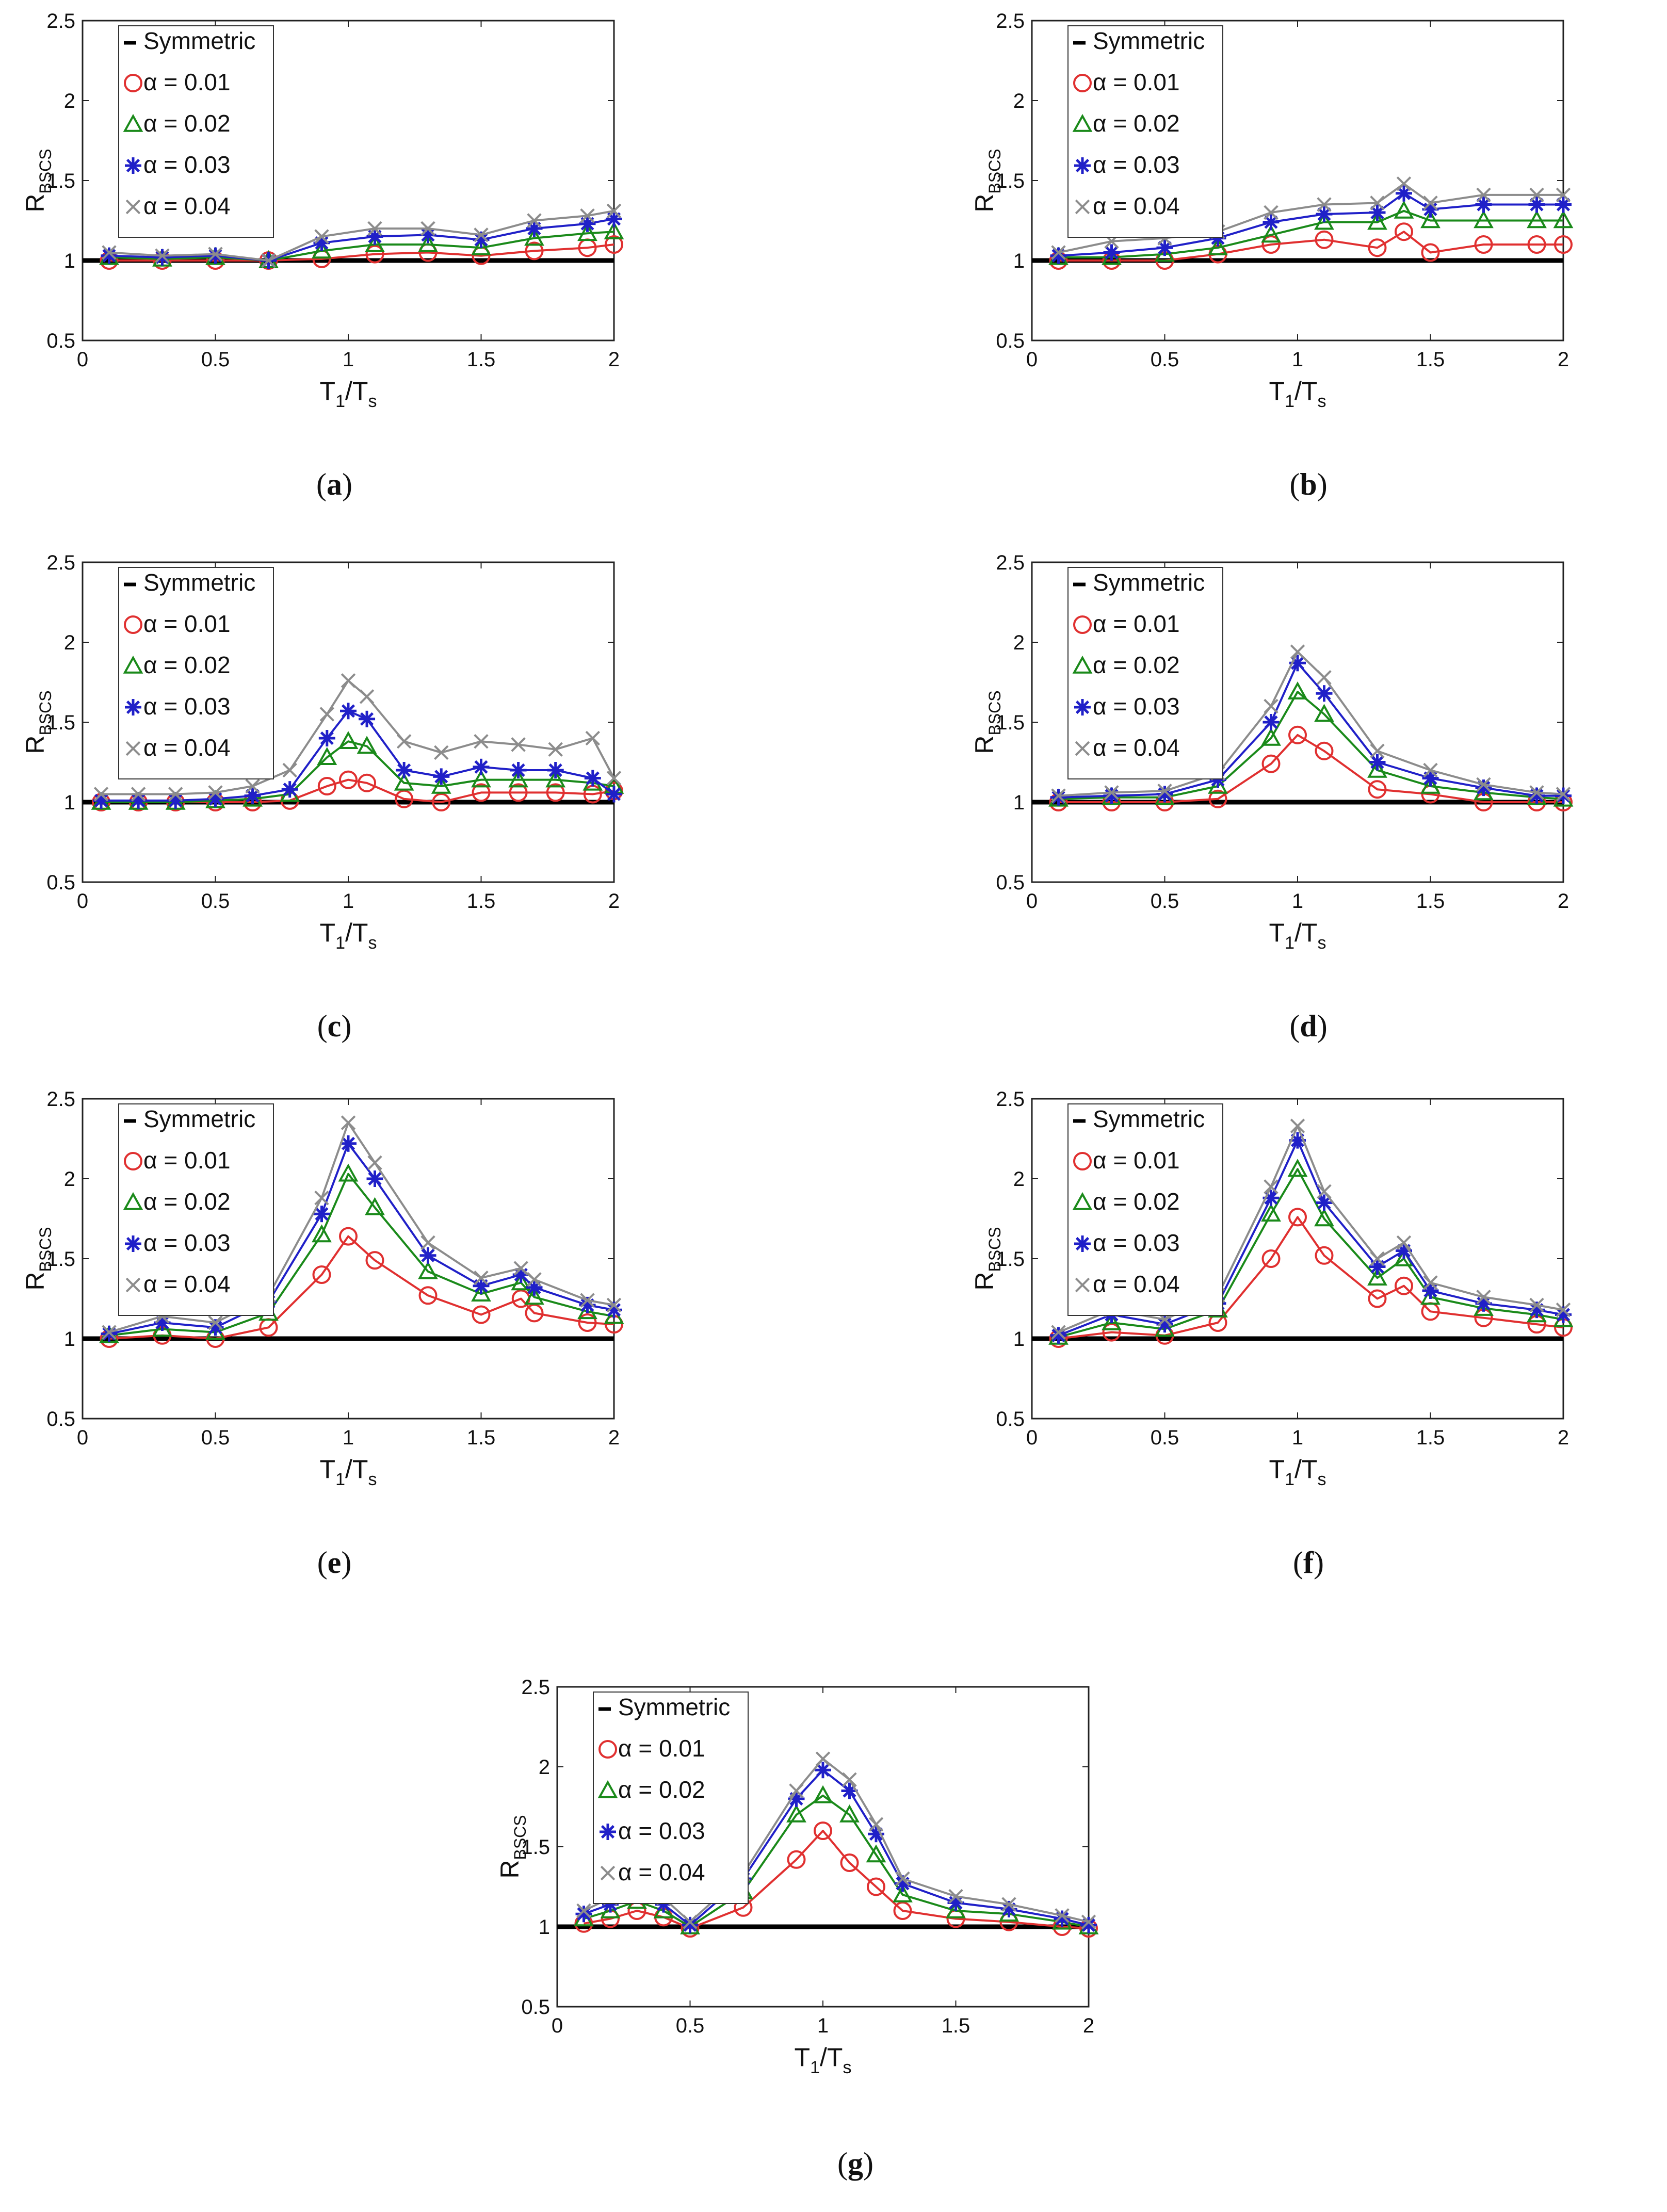 The height and width of the screenshot is (2212, 1667). Describe the element at coordinates (1563, 901) in the screenshot. I see `x-tick-label: 2` at that location.